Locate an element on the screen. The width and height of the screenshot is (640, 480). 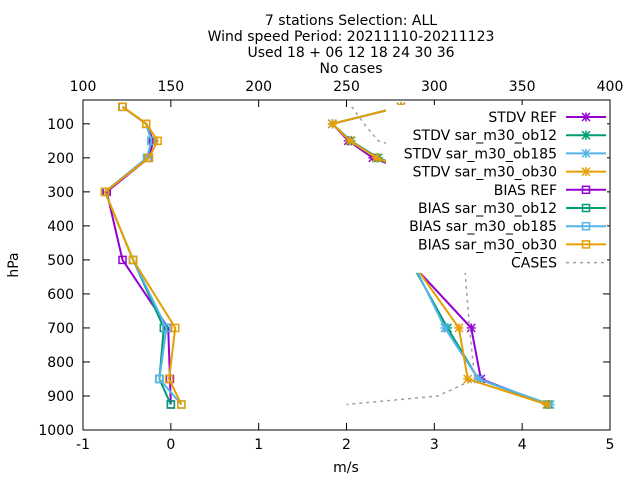
legend-label: STDV REF is located at coordinates (522, 118).